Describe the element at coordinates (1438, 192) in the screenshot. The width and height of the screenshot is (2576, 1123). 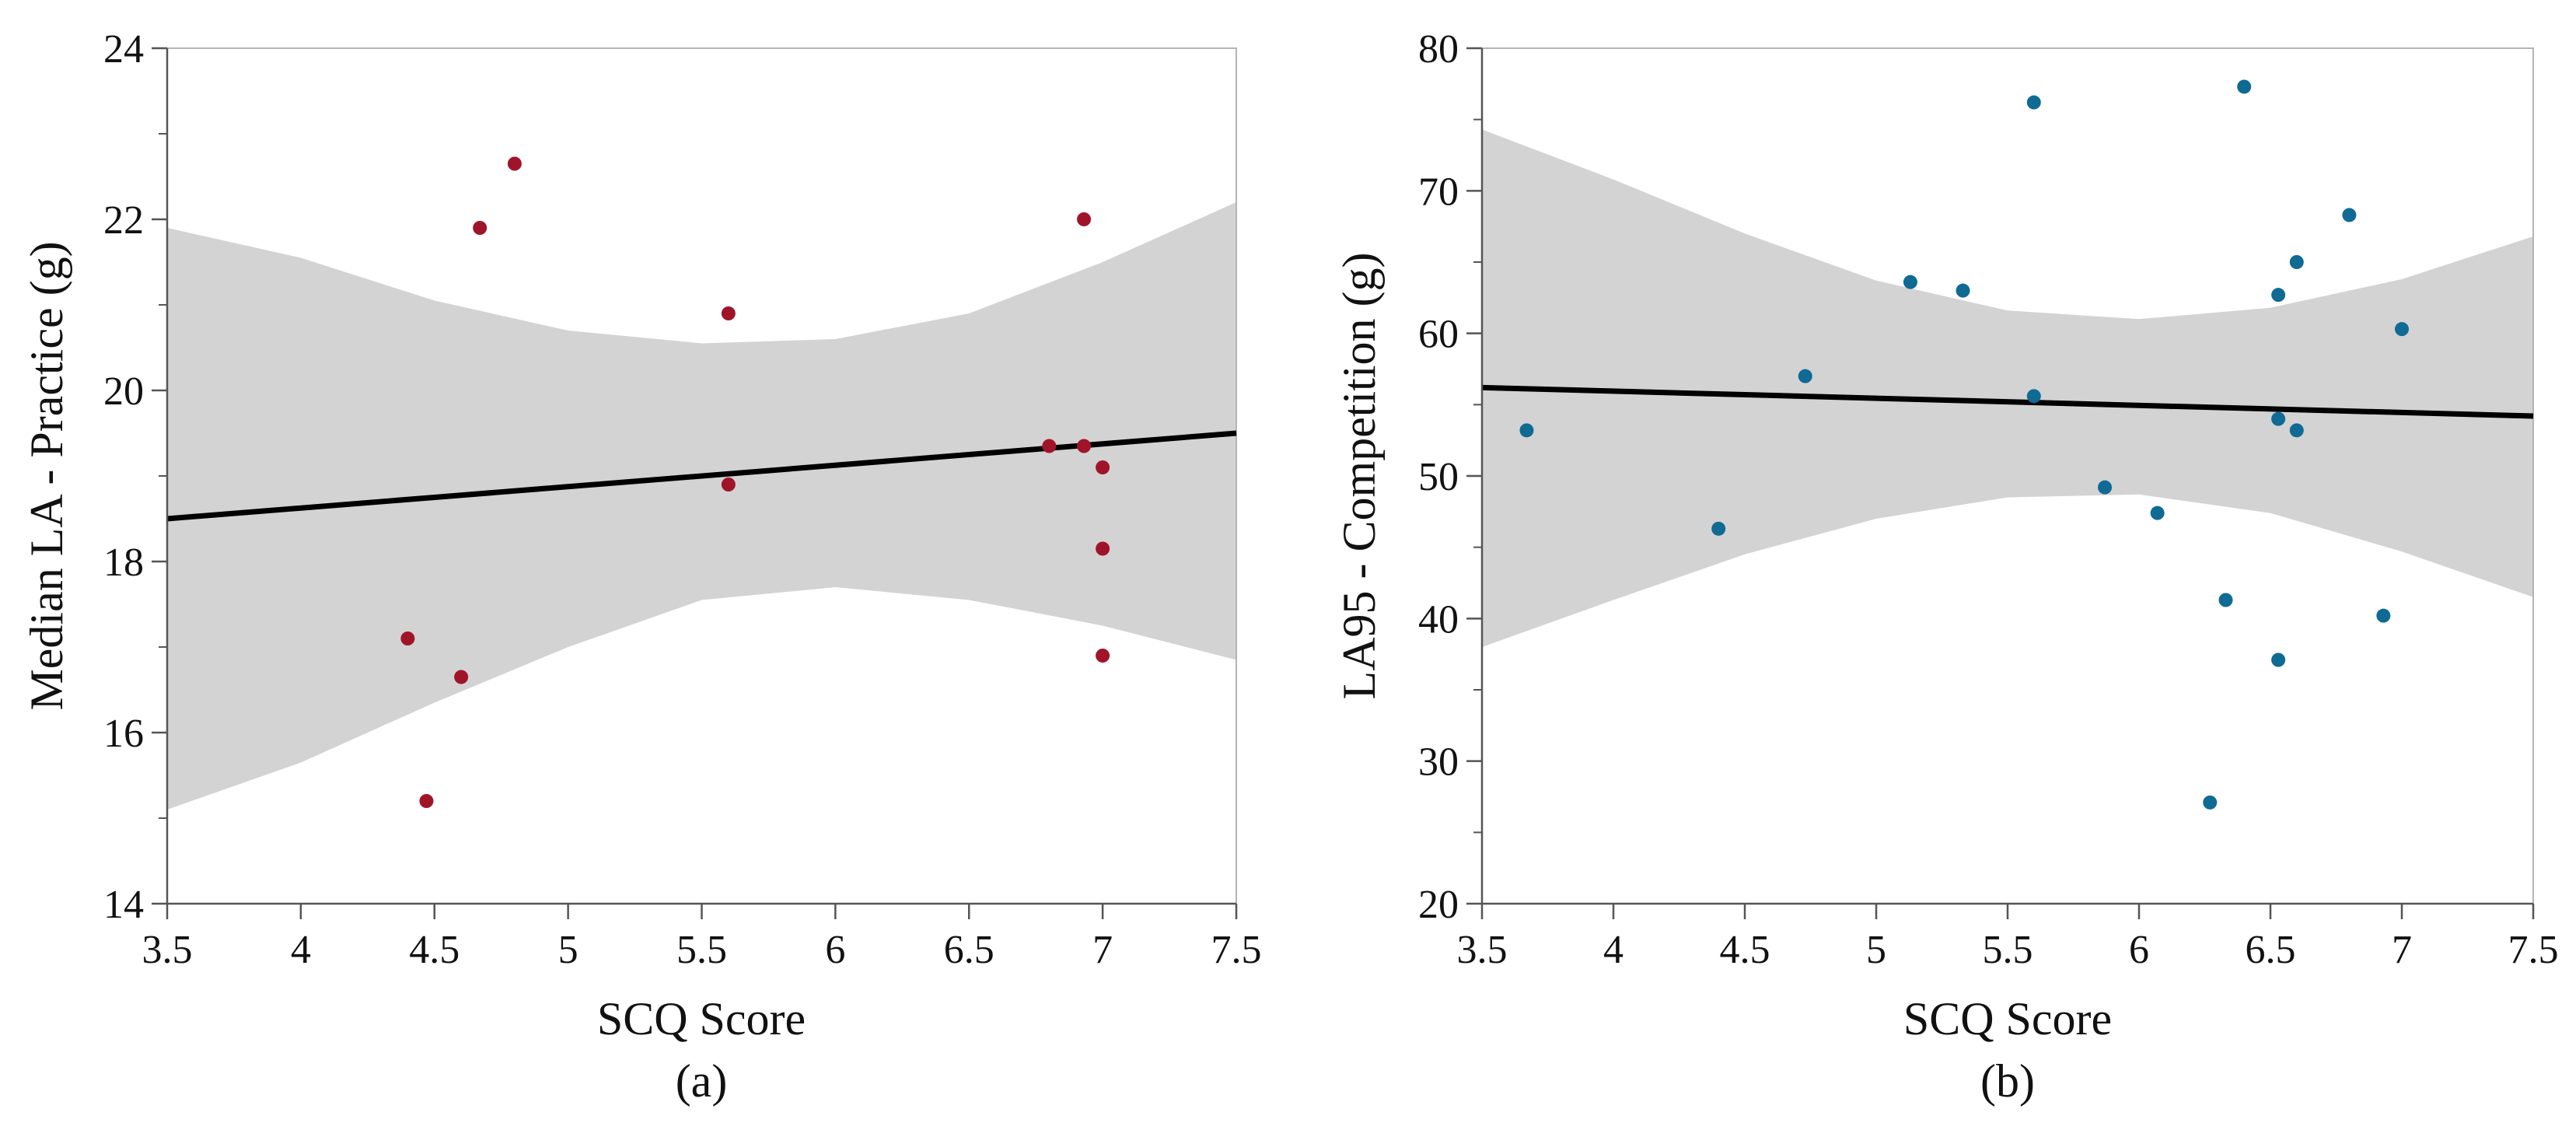
I see `y-tick-label: 70` at that location.